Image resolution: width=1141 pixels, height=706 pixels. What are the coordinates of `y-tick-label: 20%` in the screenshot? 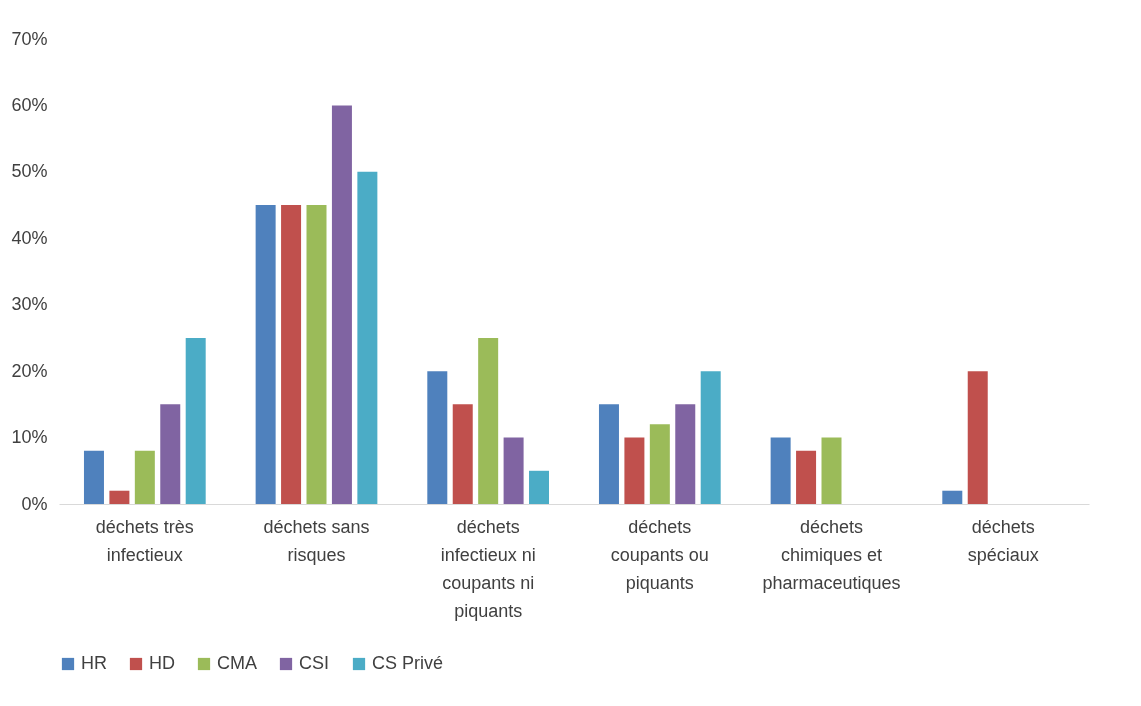 It's located at (29, 370).